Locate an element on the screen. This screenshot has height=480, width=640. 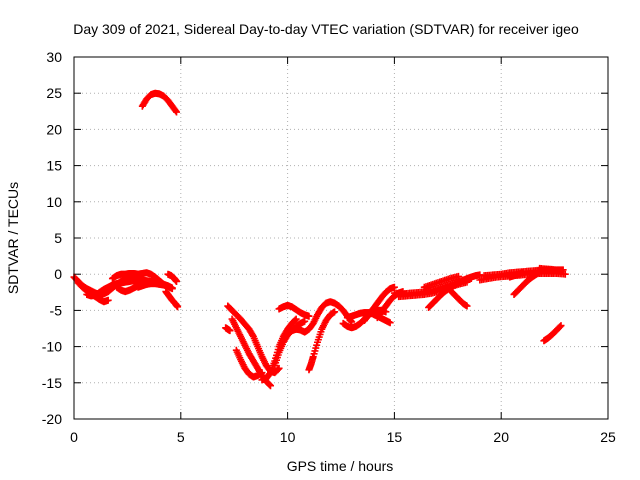
y-tick-label: -15 is located at coordinates (52, 383).